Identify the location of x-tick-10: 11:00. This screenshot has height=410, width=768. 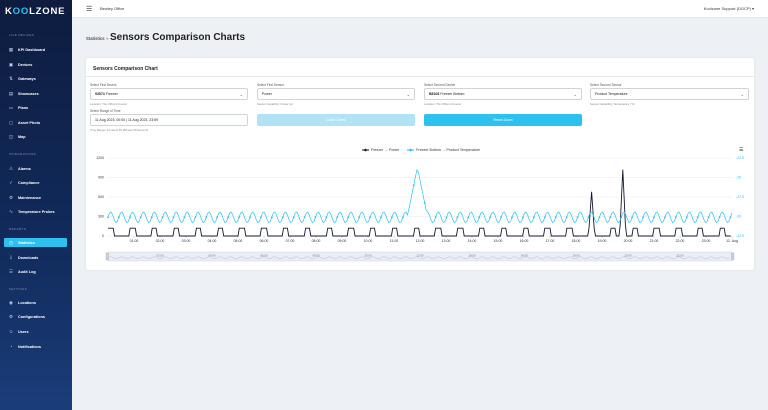
(394, 241).